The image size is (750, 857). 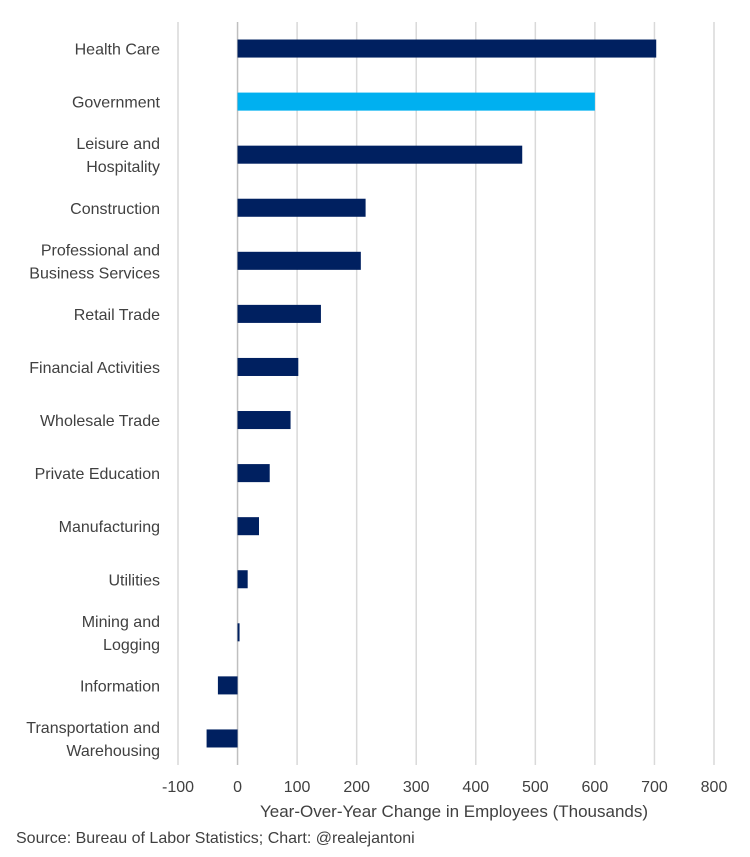 What do you see at coordinates (535, 787) in the screenshot?
I see `x-tick-label: 500` at bounding box center [535, 787].